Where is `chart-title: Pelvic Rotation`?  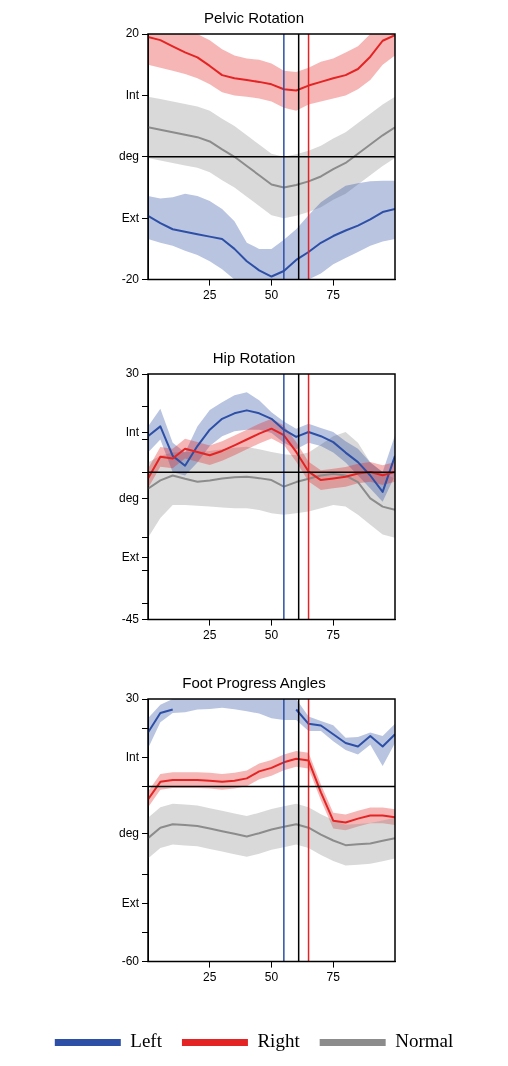 chart-title: Pelvic Rotation is located at coordinates (254, 18).